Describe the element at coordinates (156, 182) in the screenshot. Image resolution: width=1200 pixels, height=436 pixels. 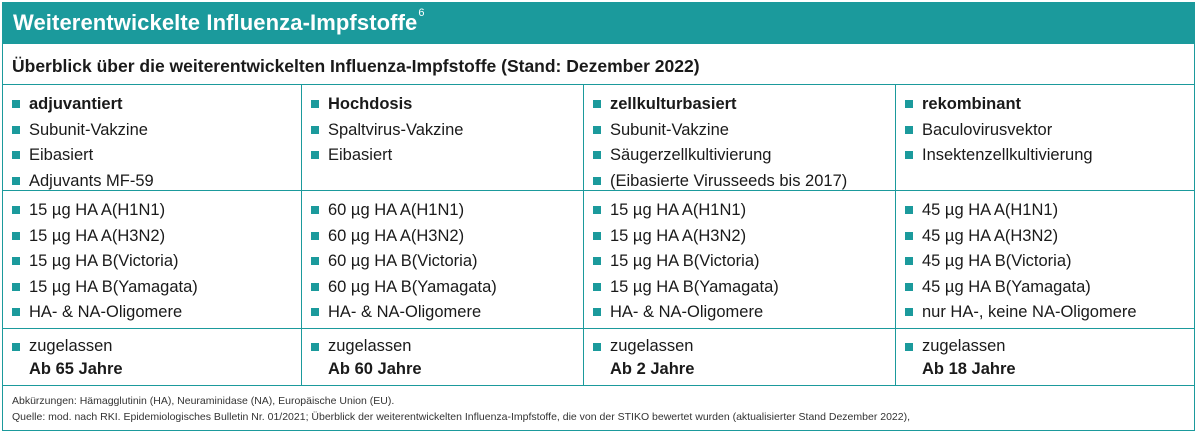
I see `list-item: Adjuvants MF-59` at that location.